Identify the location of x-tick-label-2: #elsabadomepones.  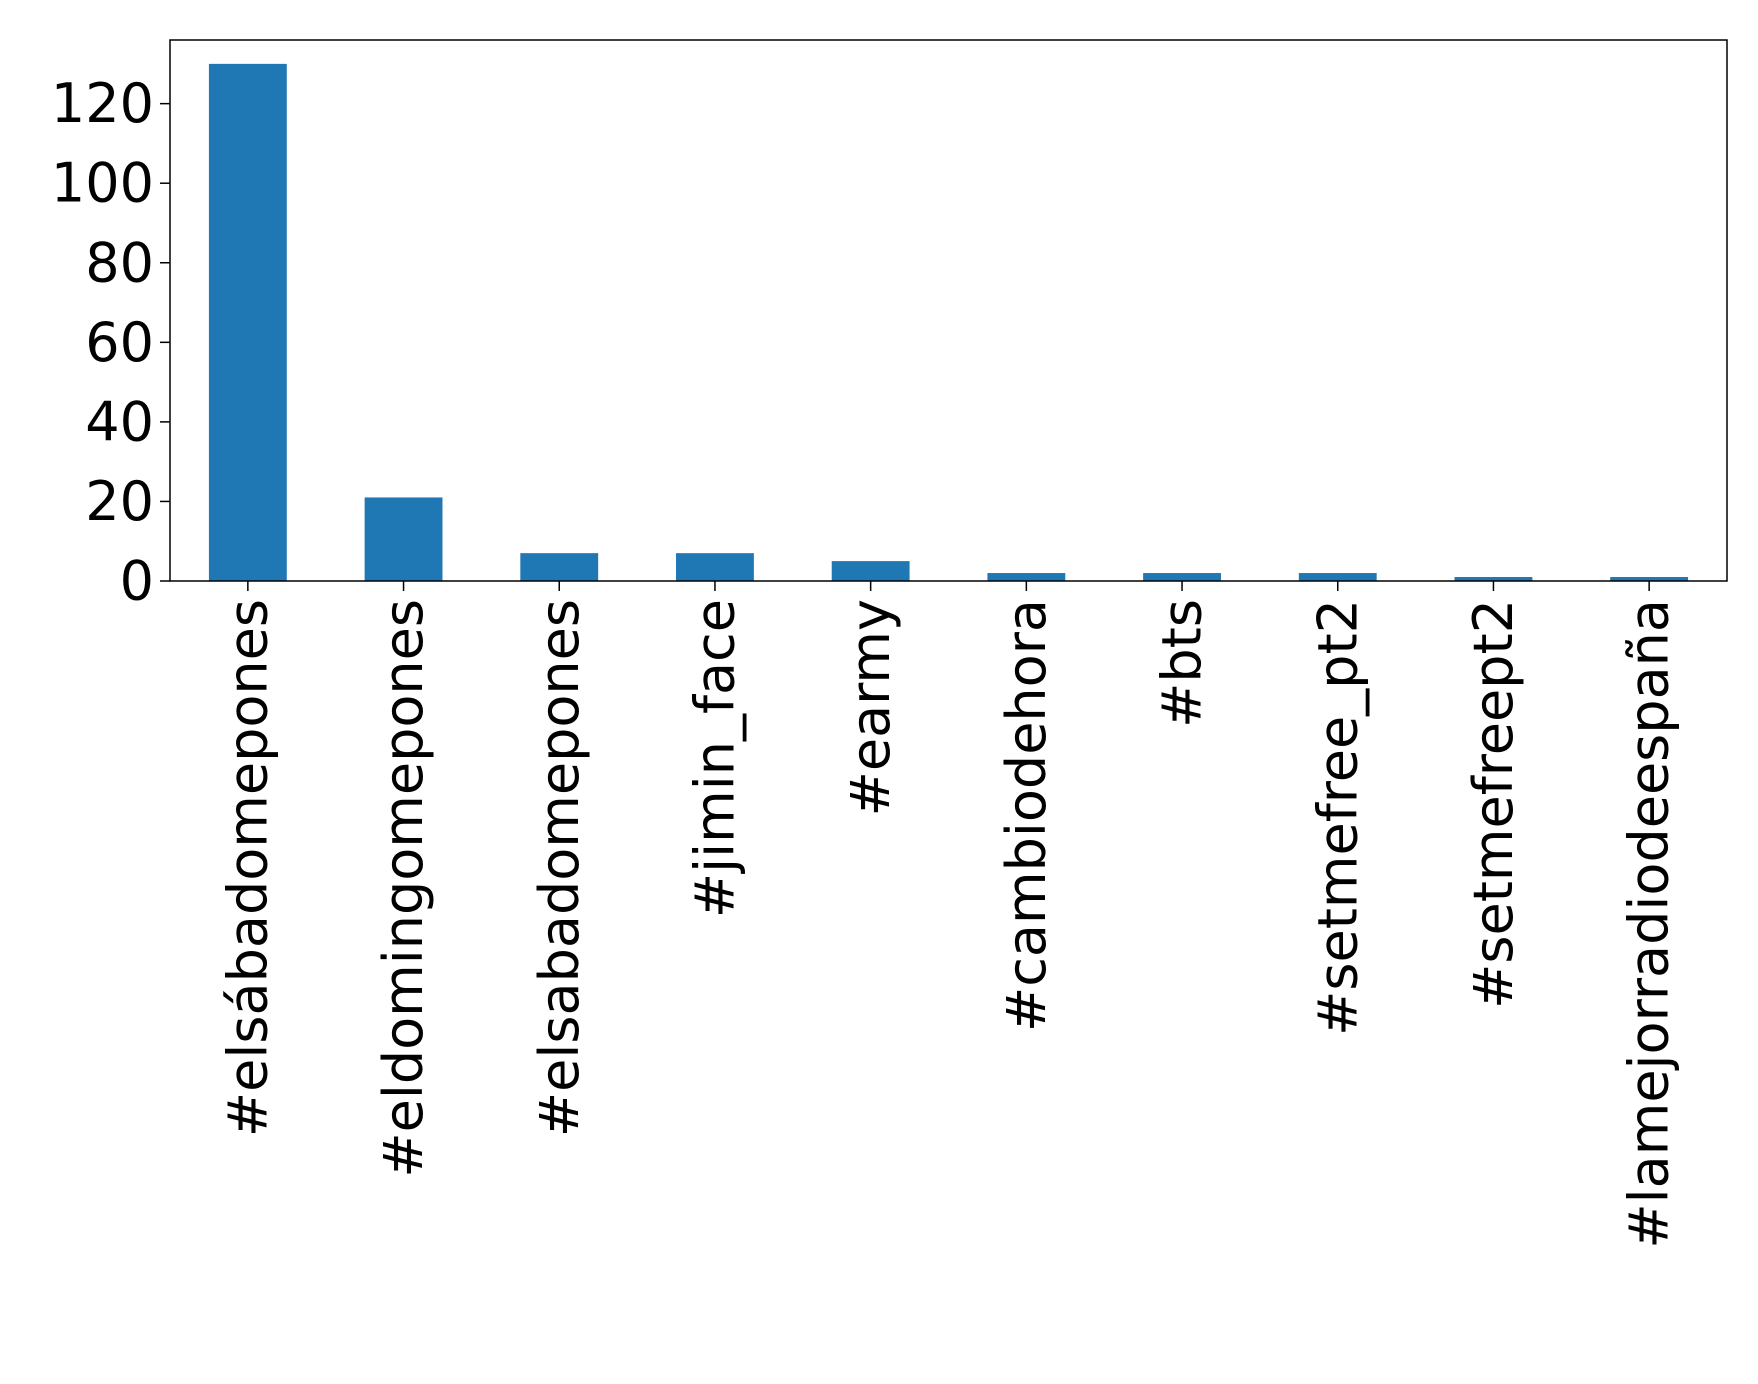
(559, 868).